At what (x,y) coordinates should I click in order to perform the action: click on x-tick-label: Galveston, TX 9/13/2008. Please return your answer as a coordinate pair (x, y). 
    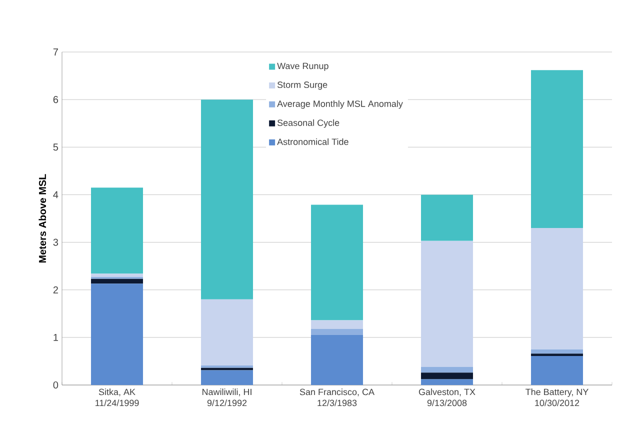
    Looking at the image, I should click on (447, 397).